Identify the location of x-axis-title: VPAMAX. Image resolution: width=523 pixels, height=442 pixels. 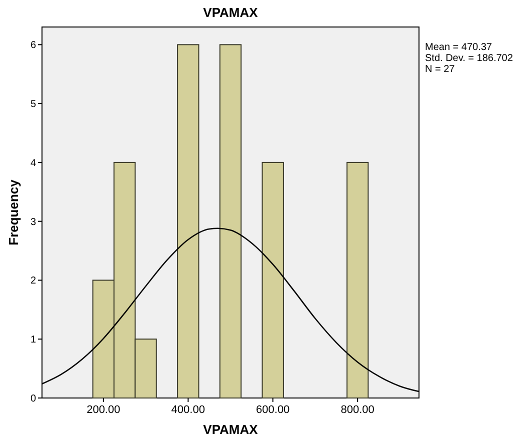
(230, 429).